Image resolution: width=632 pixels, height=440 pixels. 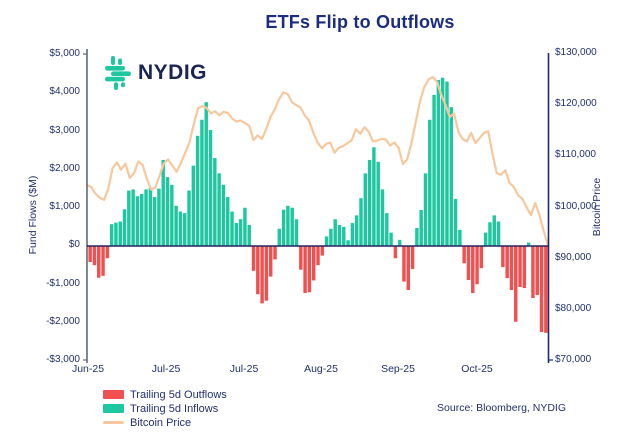 I want to click on legend-line-icon, so click(x=113, y=422).